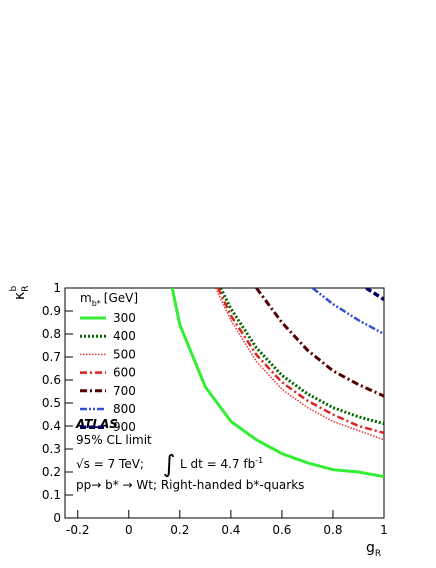  Describe the element at coordinates (110, 464) in the screenshot. I see `energy-label: √s = 7 TeV;` at that location.